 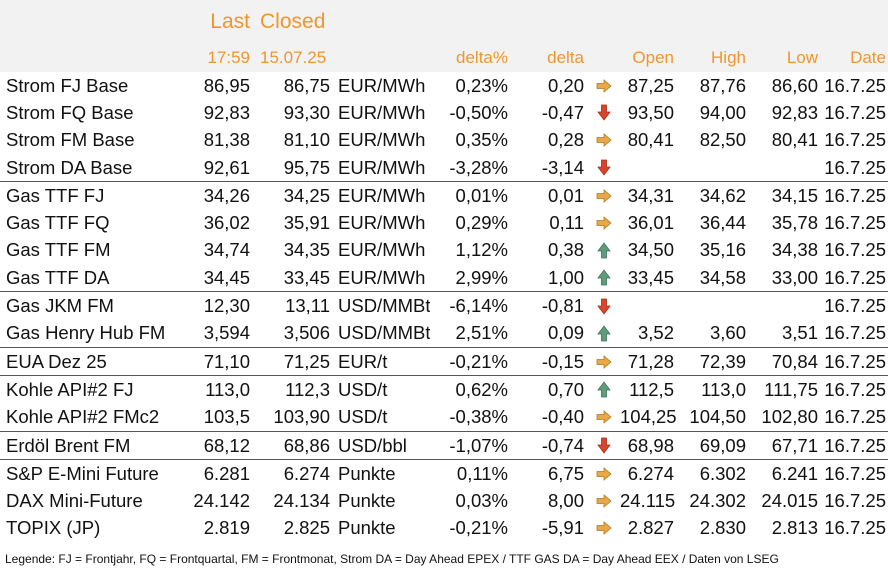 What do you see at coordinates (367, 528) in the screenshot?
I see `unit-label: Punkte` at bounding box center [367, 528].